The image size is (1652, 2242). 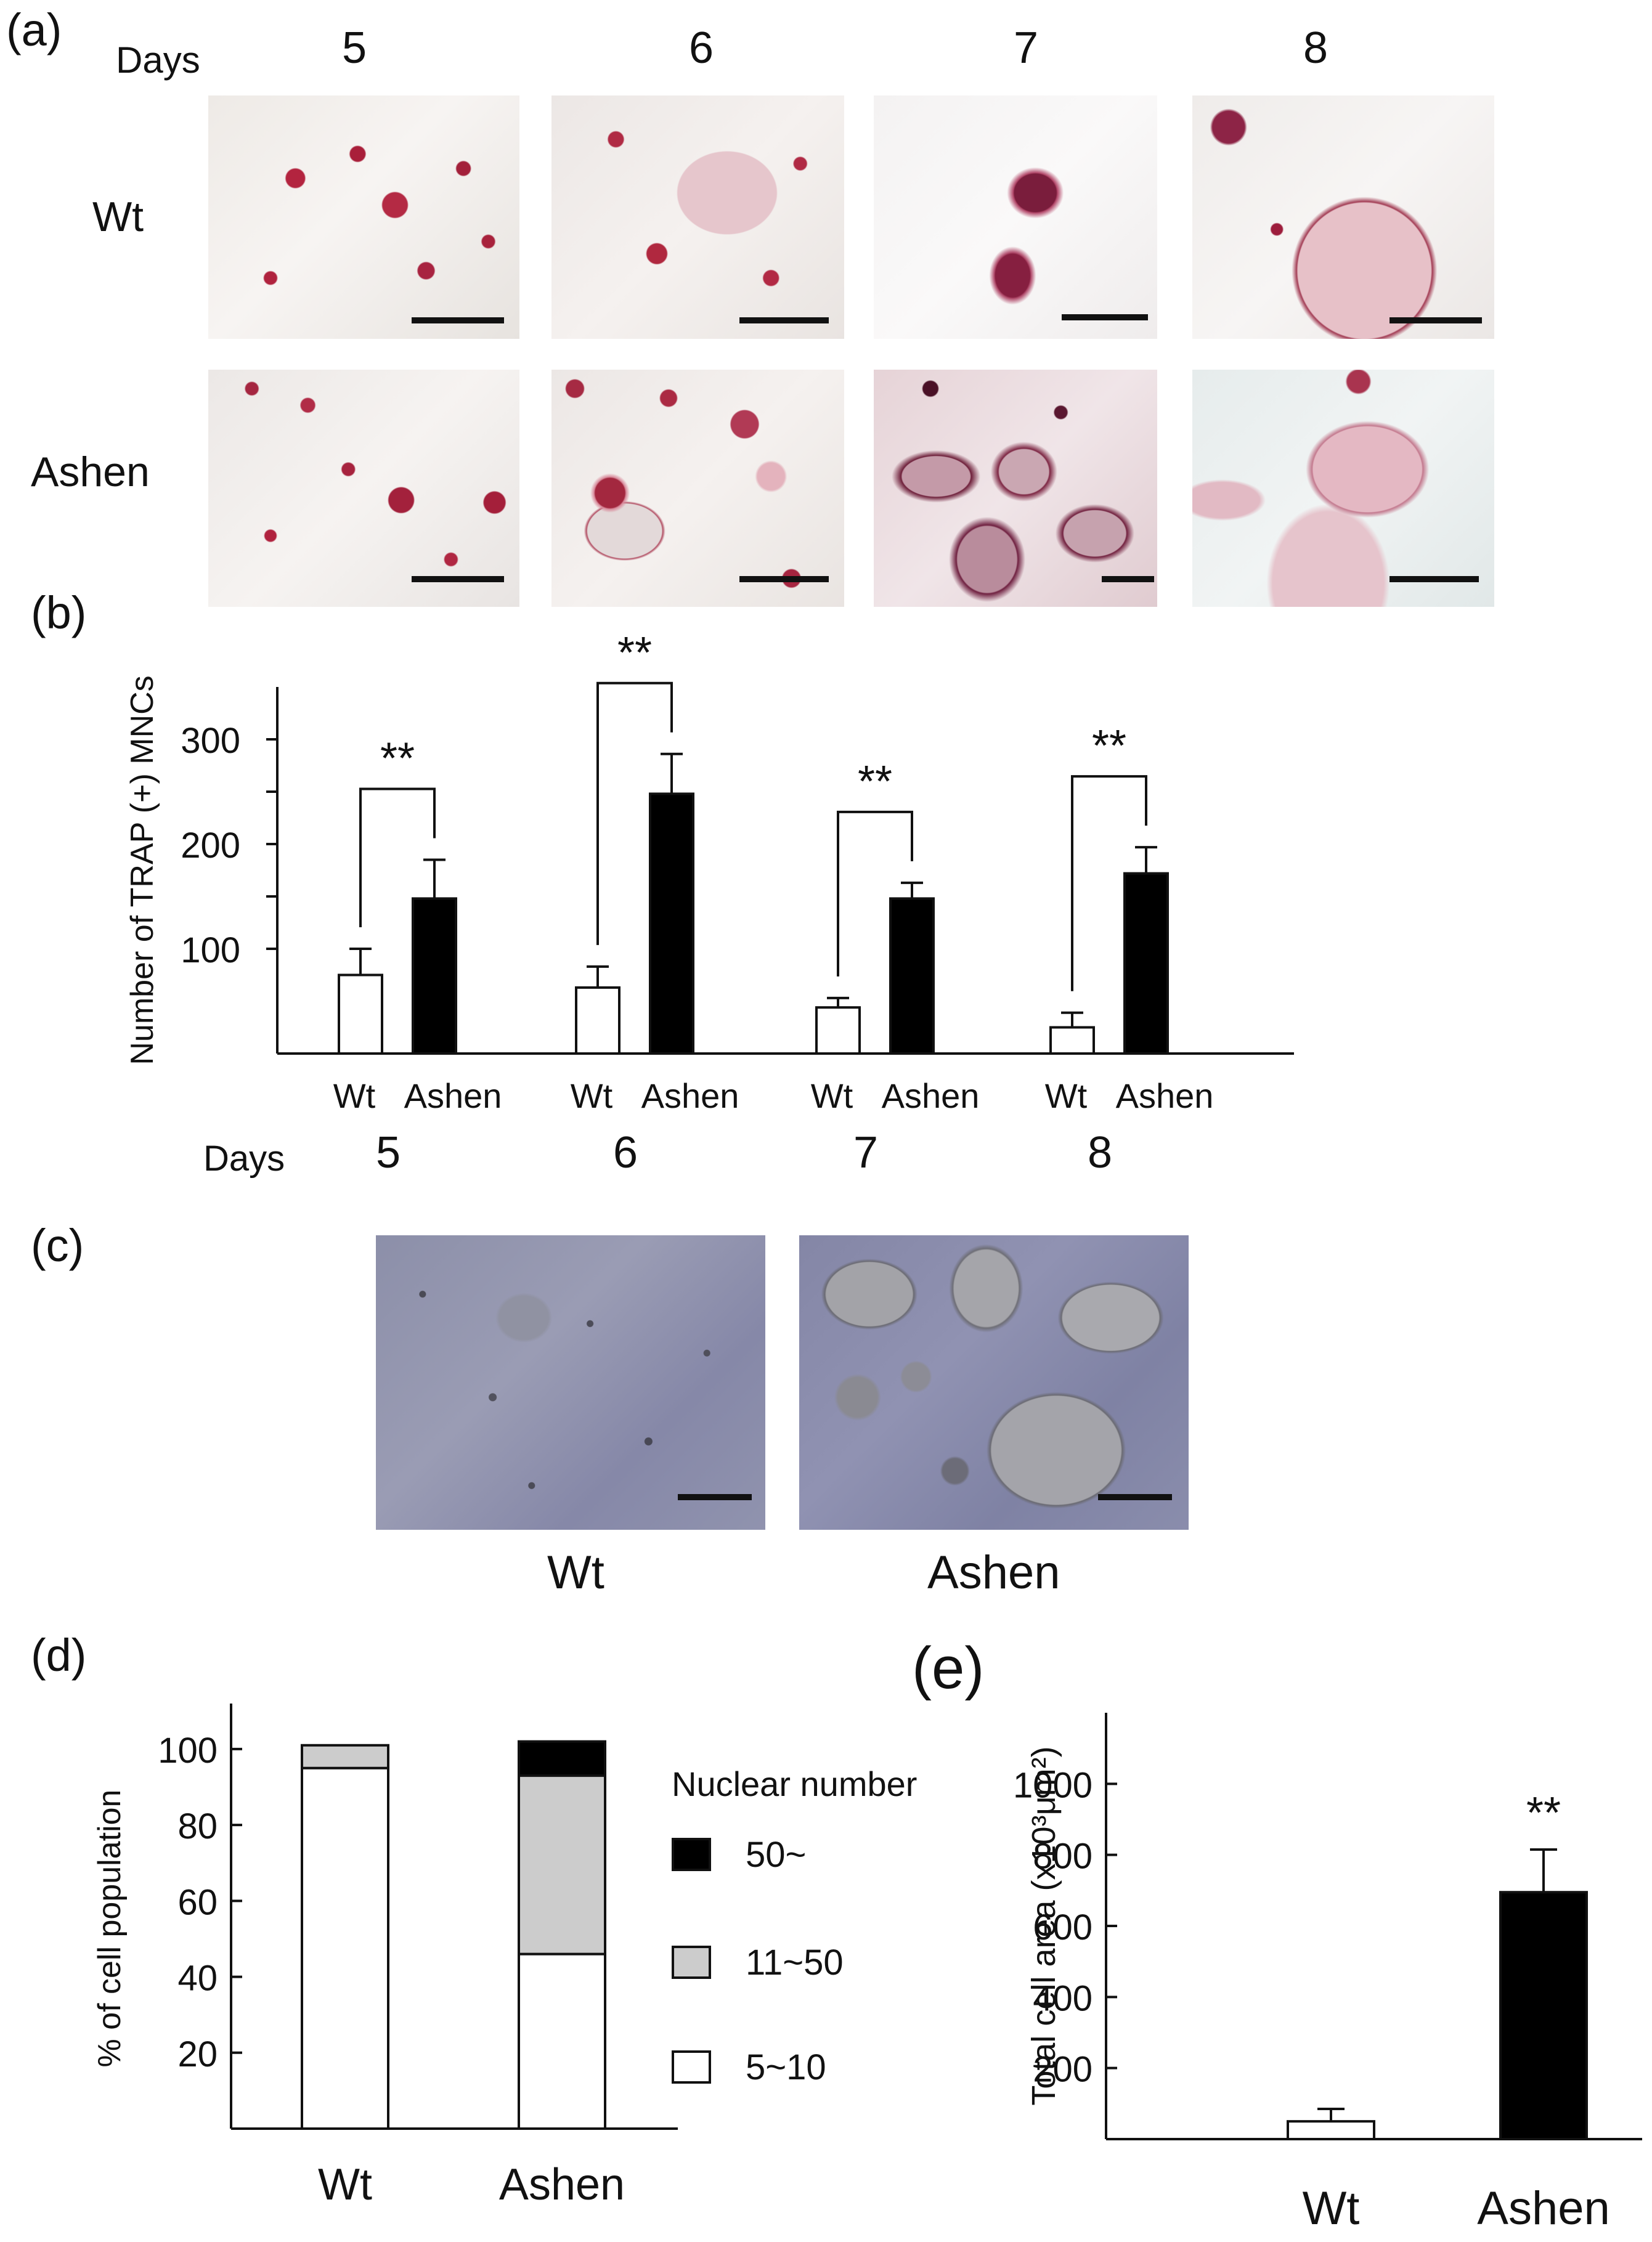 I want to click on panel-e-letter: (e), so click(x=948, y=1668).